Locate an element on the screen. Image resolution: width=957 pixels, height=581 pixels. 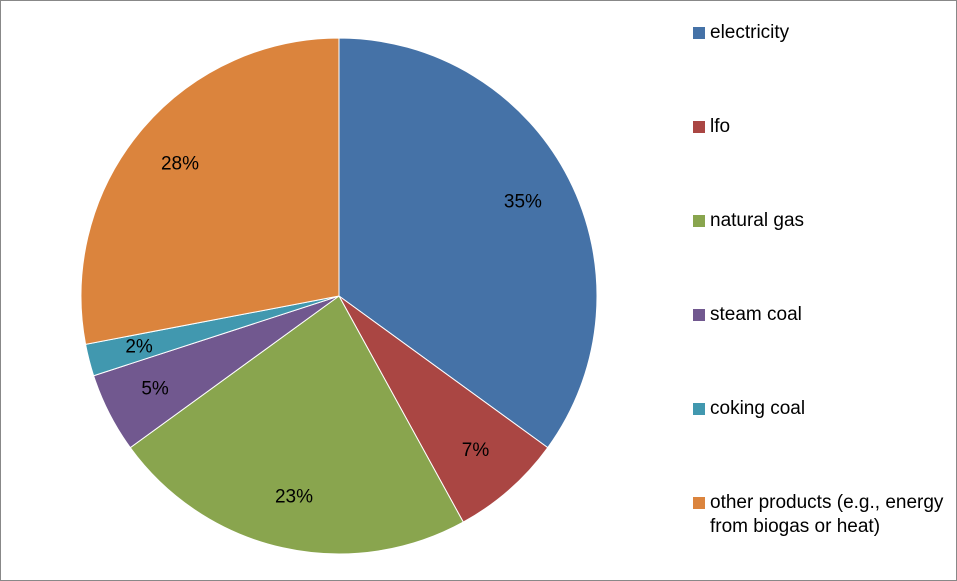
legend-item: steam coal is located at coordinates (819, 315).